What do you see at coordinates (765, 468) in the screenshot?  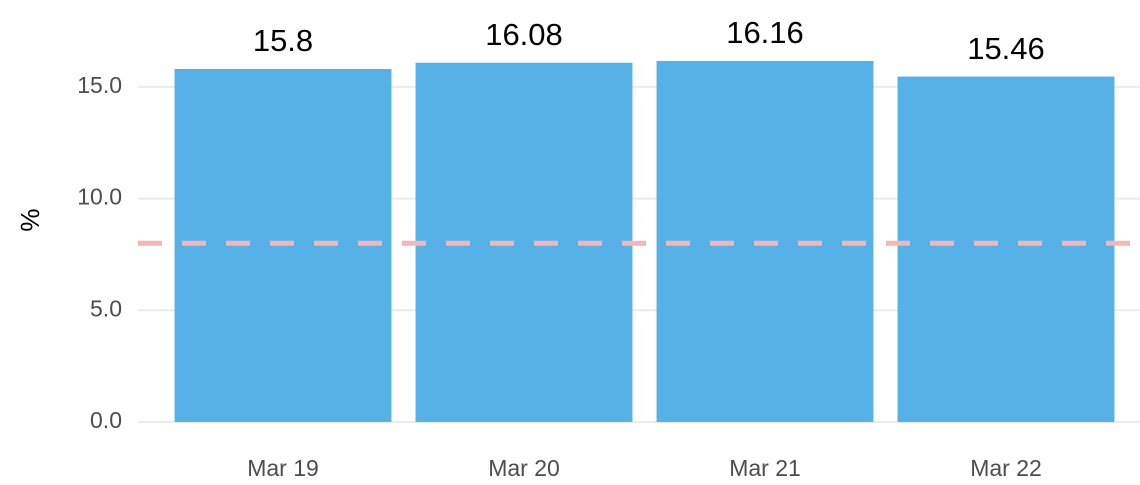 I see `x-tick-label: Mar 21` at bounding box center [765, 468].